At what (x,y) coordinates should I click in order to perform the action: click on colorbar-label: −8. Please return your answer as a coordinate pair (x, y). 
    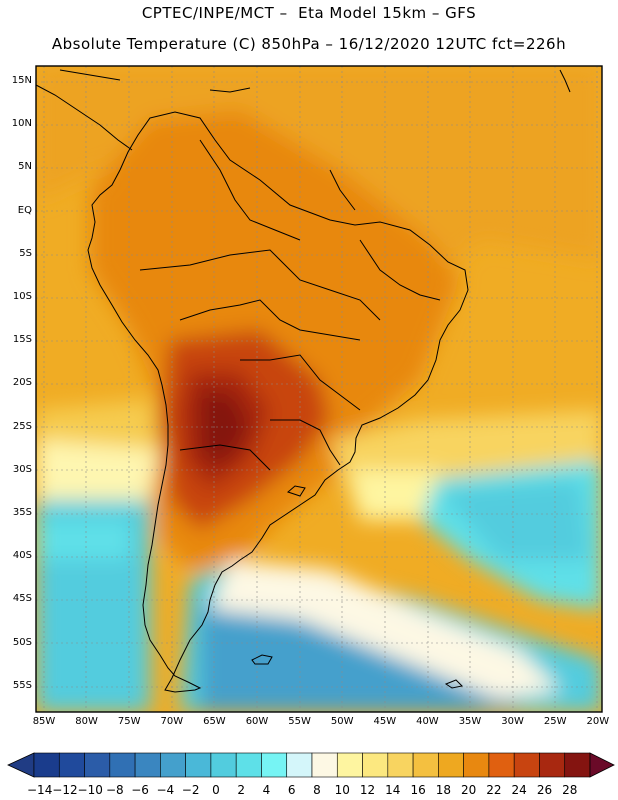
    Looking at the image, I should click on (114, 790).